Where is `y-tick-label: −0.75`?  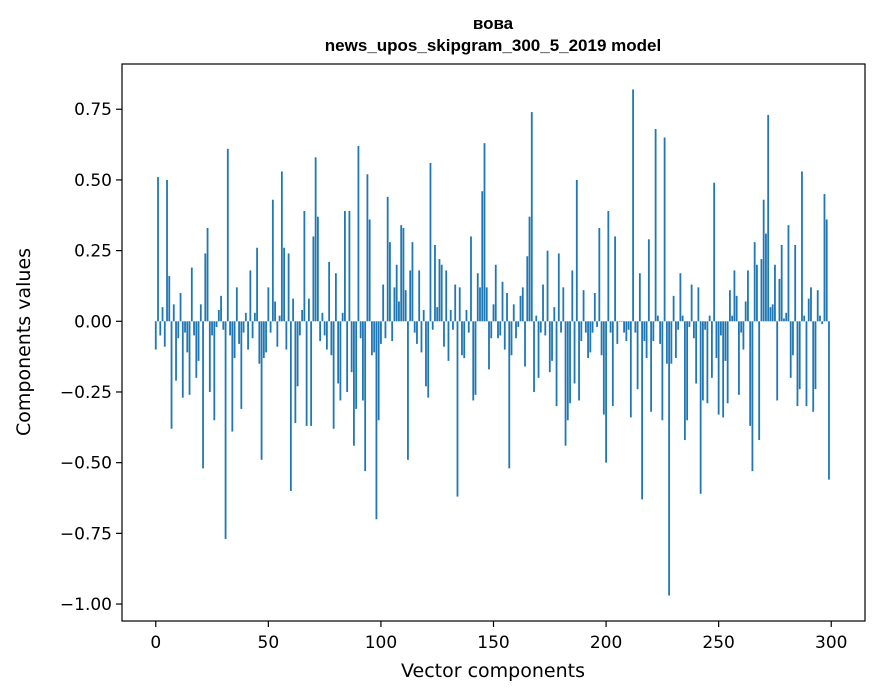 y-tick-label: −0.75 is located at coordinates (86, 534).